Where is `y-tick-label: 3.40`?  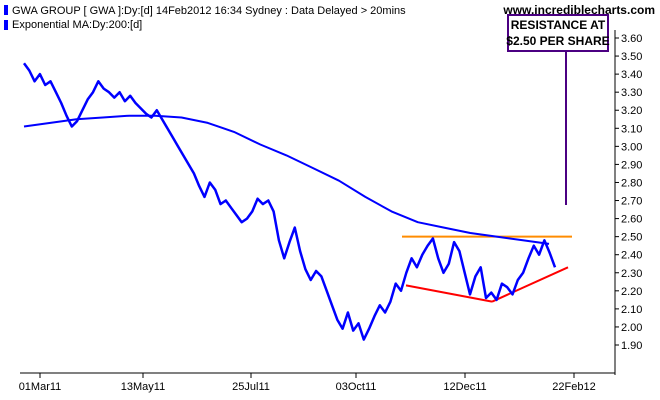 y-tick-label: 3.40 is located at coordinates (631, 75).